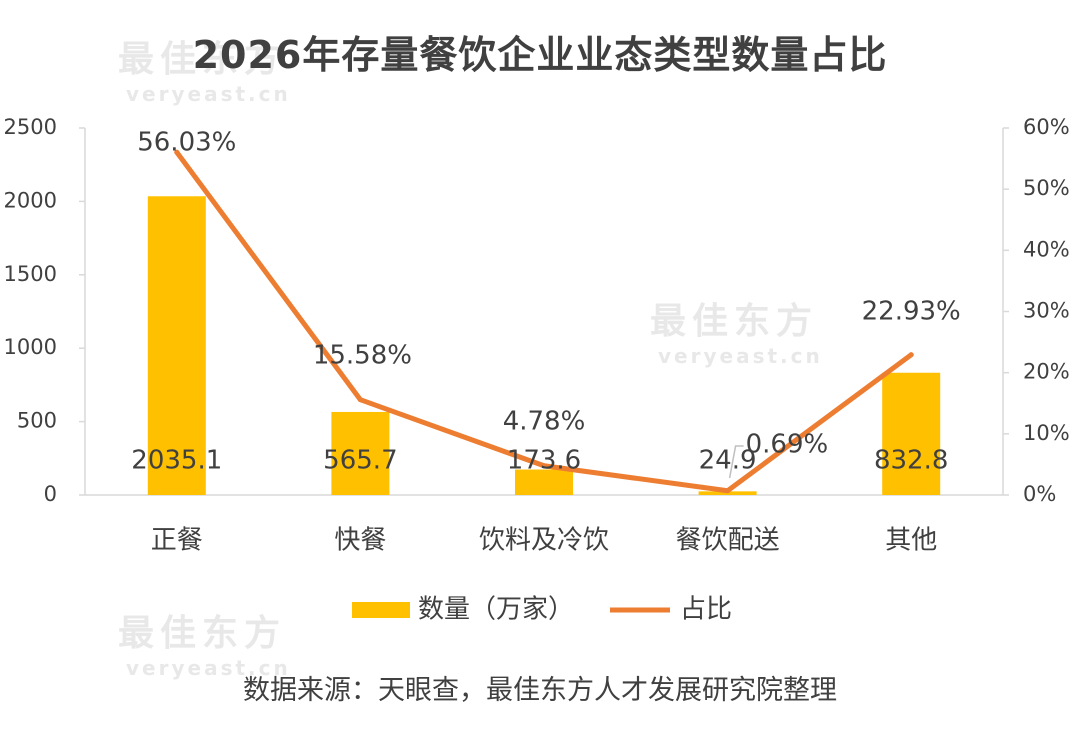 The width and height of the screenshot is (1080, 731). I want to click on y-right-tick-label: 10%, so click(1046, 433).